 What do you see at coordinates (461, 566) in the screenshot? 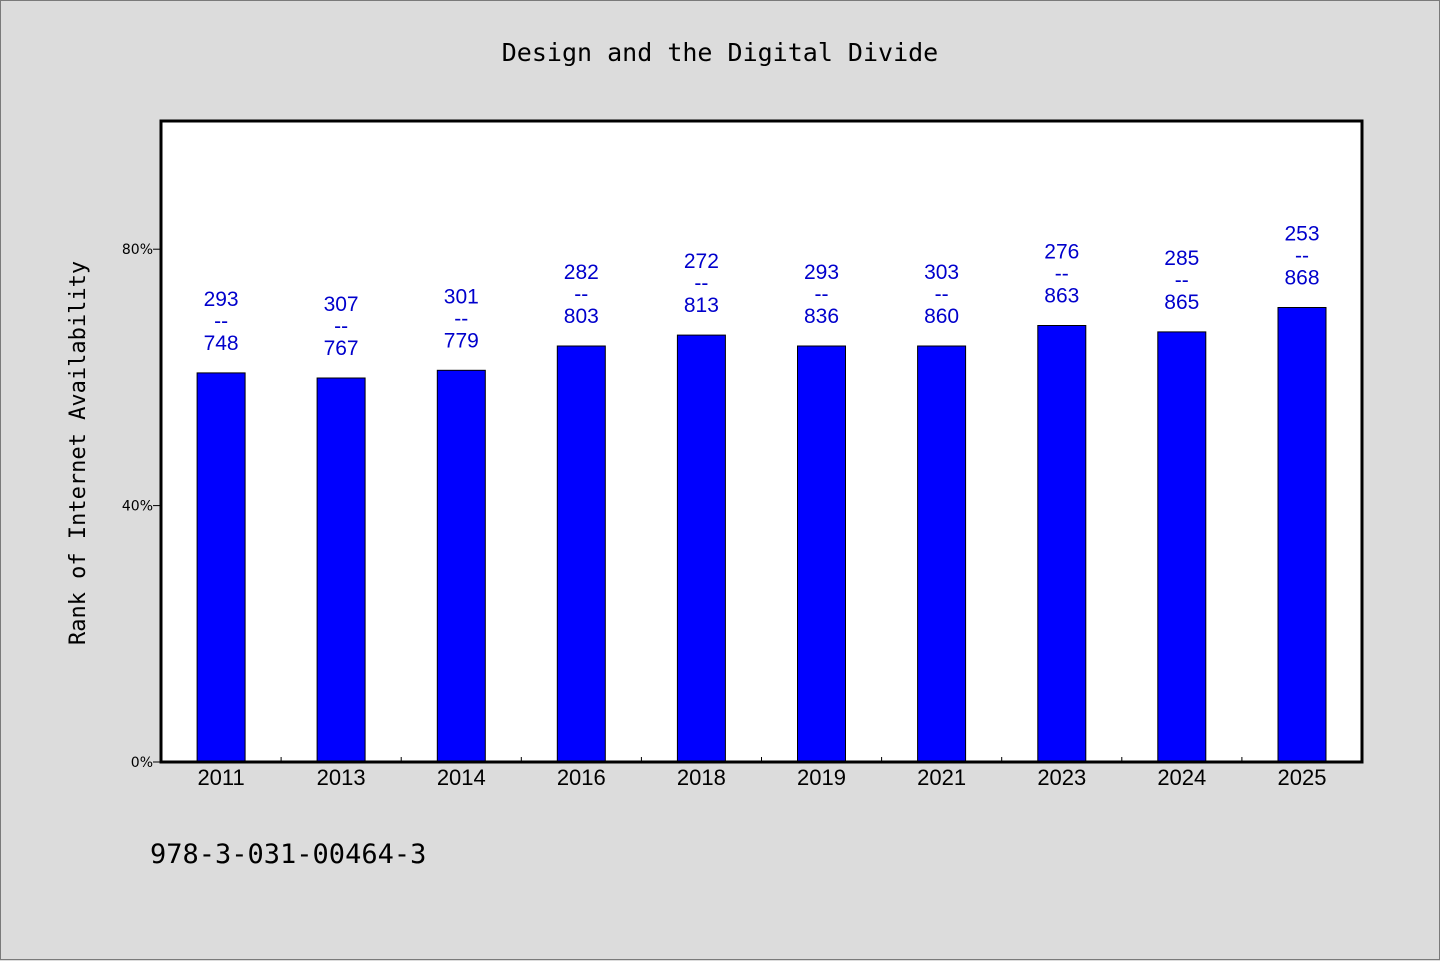
I see `bar-2014` at bounding box center [461, 566].